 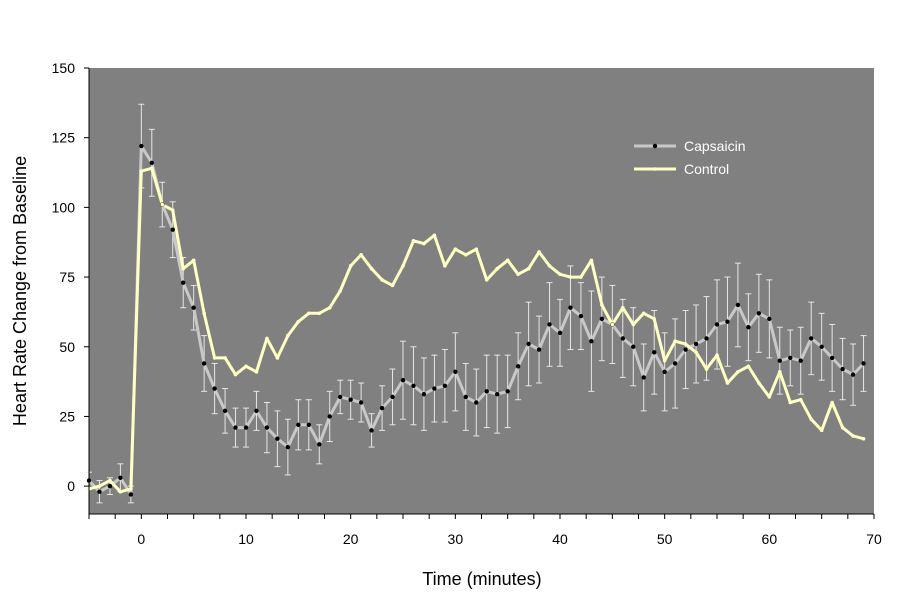 What do you see at coordinates (689, 157) in the screenshot?
I see `legend: Capsaicin Control` at bounding box center [689, 157].